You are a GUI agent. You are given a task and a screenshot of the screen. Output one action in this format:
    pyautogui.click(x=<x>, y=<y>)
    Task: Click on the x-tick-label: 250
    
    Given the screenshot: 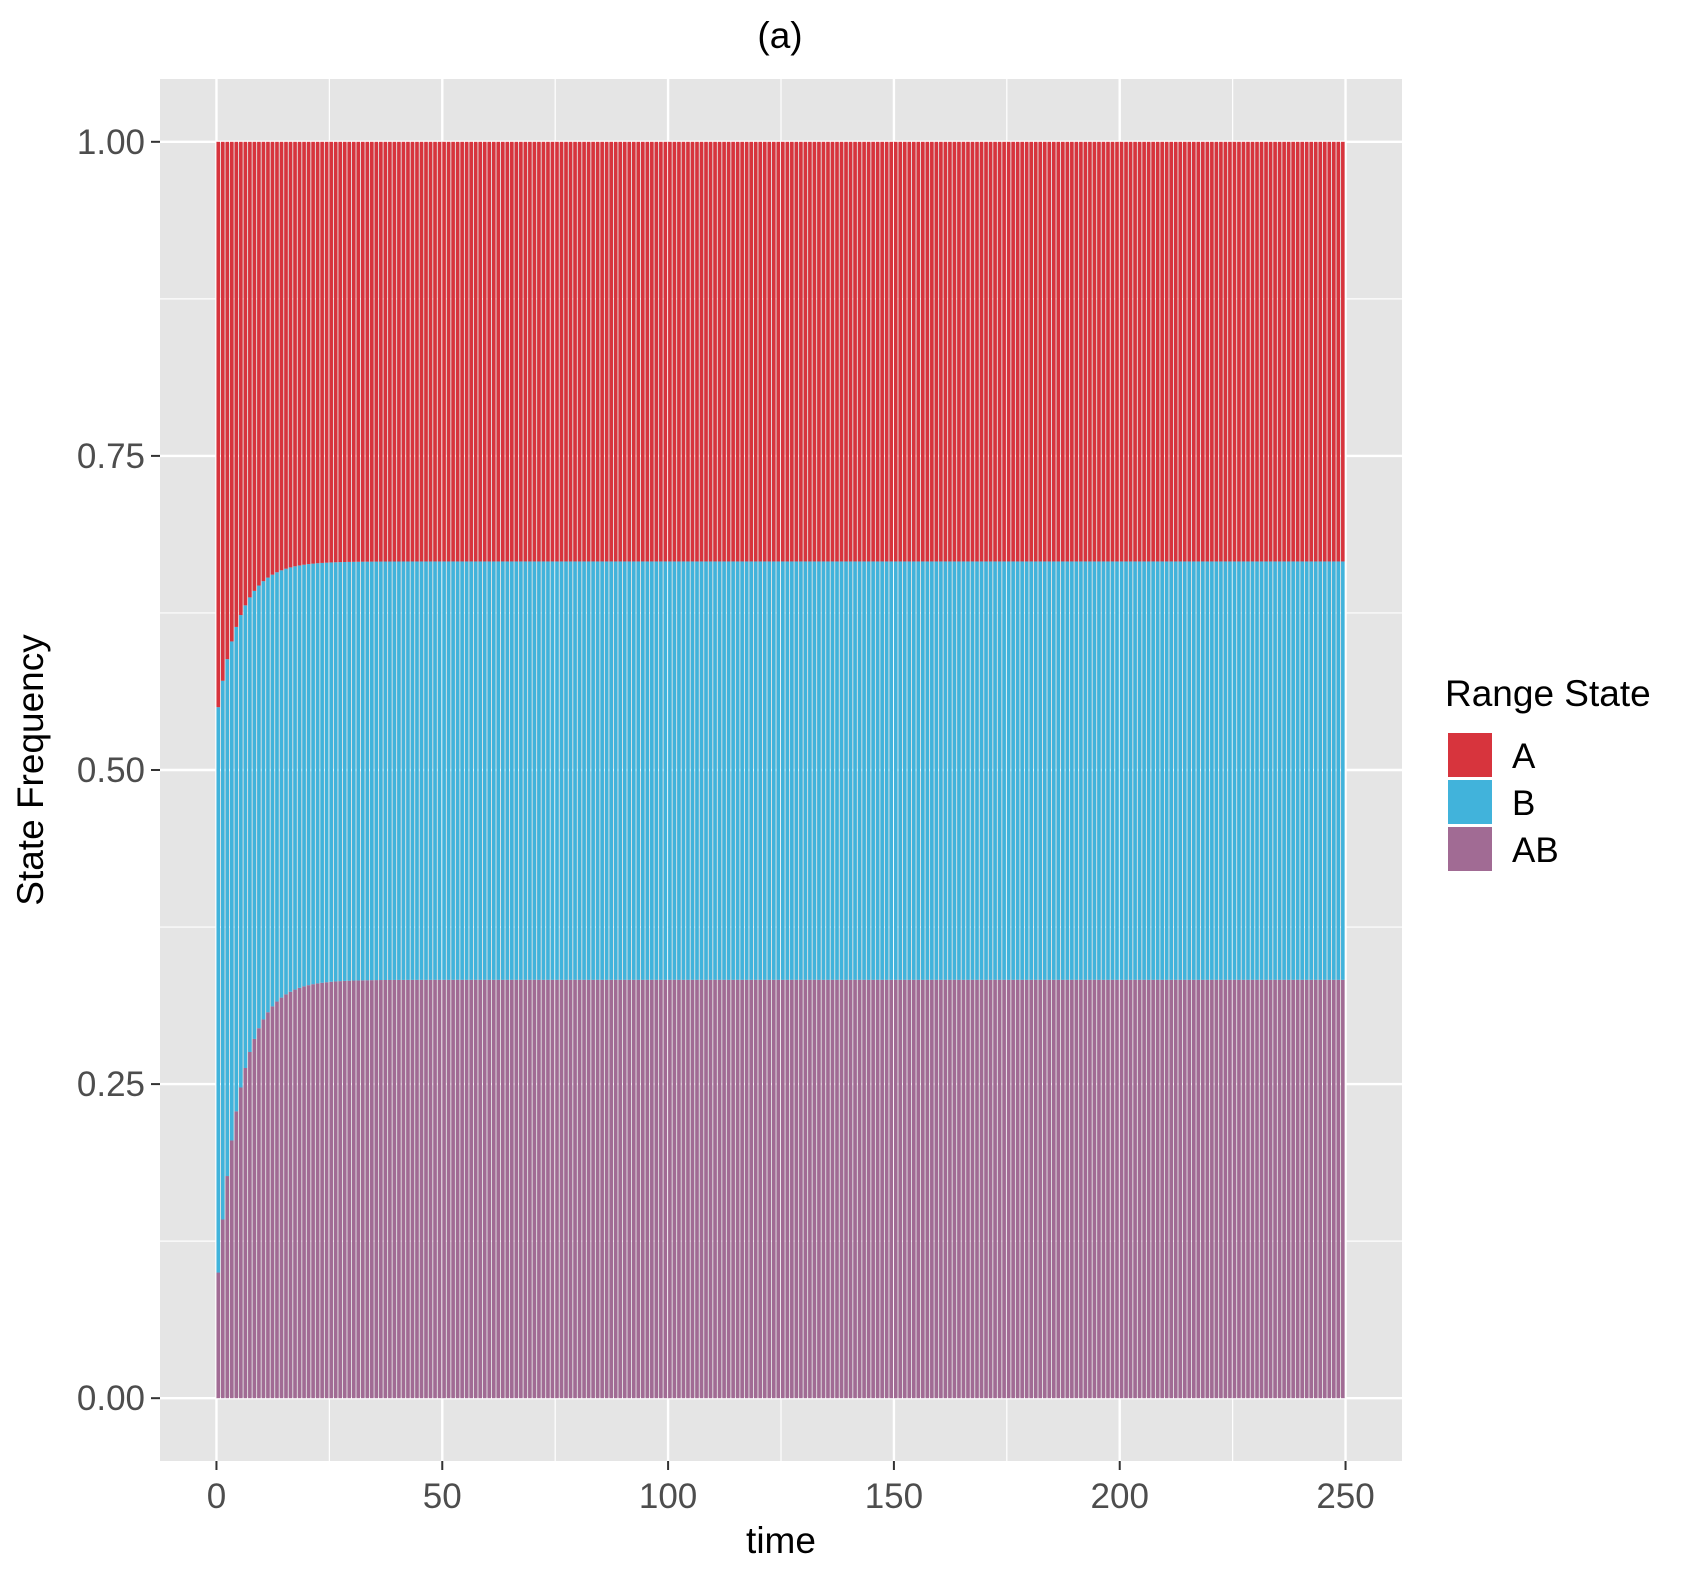 What is the action you would take?
    pyautogui.click(x=1345, y=1496)
    